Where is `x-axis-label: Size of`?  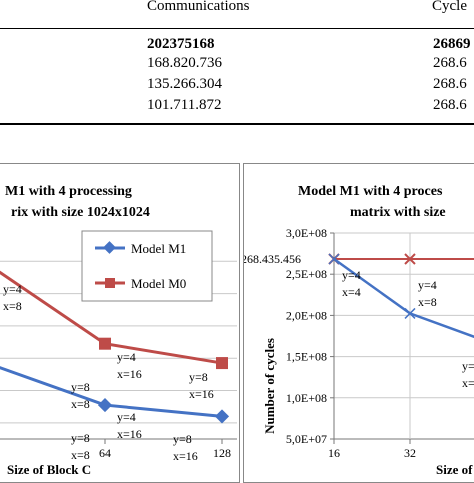 x-axis-label: Size of is located at coordinates (454, 469).